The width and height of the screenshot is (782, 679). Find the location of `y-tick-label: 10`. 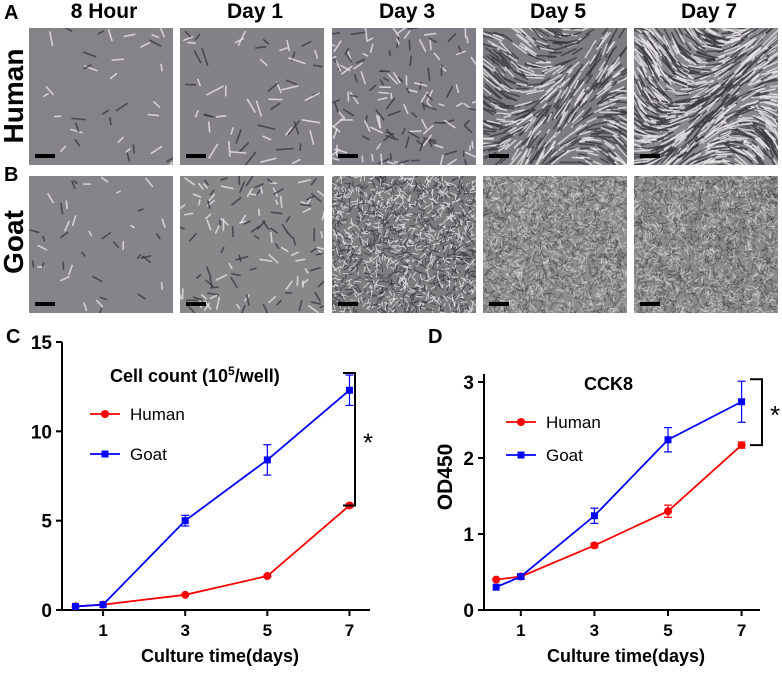

y-tick-label: 10 is located at coordinates (41, 432).